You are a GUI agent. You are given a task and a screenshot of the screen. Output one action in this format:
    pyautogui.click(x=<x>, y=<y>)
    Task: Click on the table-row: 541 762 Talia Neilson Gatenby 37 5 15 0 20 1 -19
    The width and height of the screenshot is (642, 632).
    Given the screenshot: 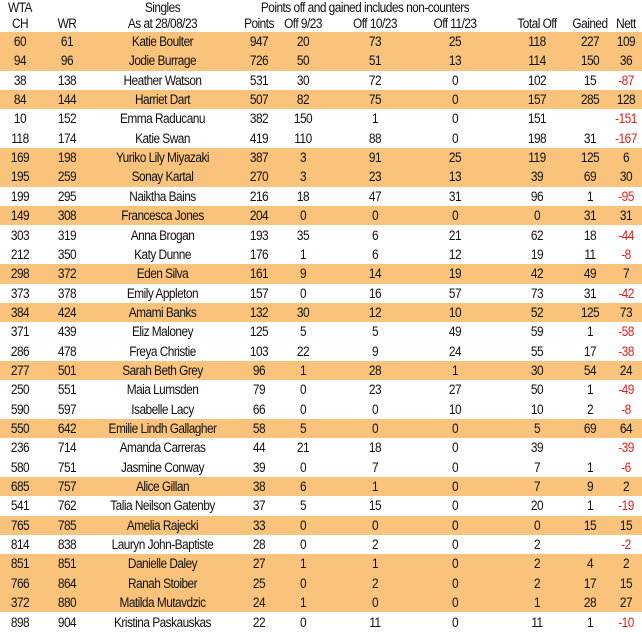 What is the action you would take?
    pyautogui.click(x=321, y=505)
    